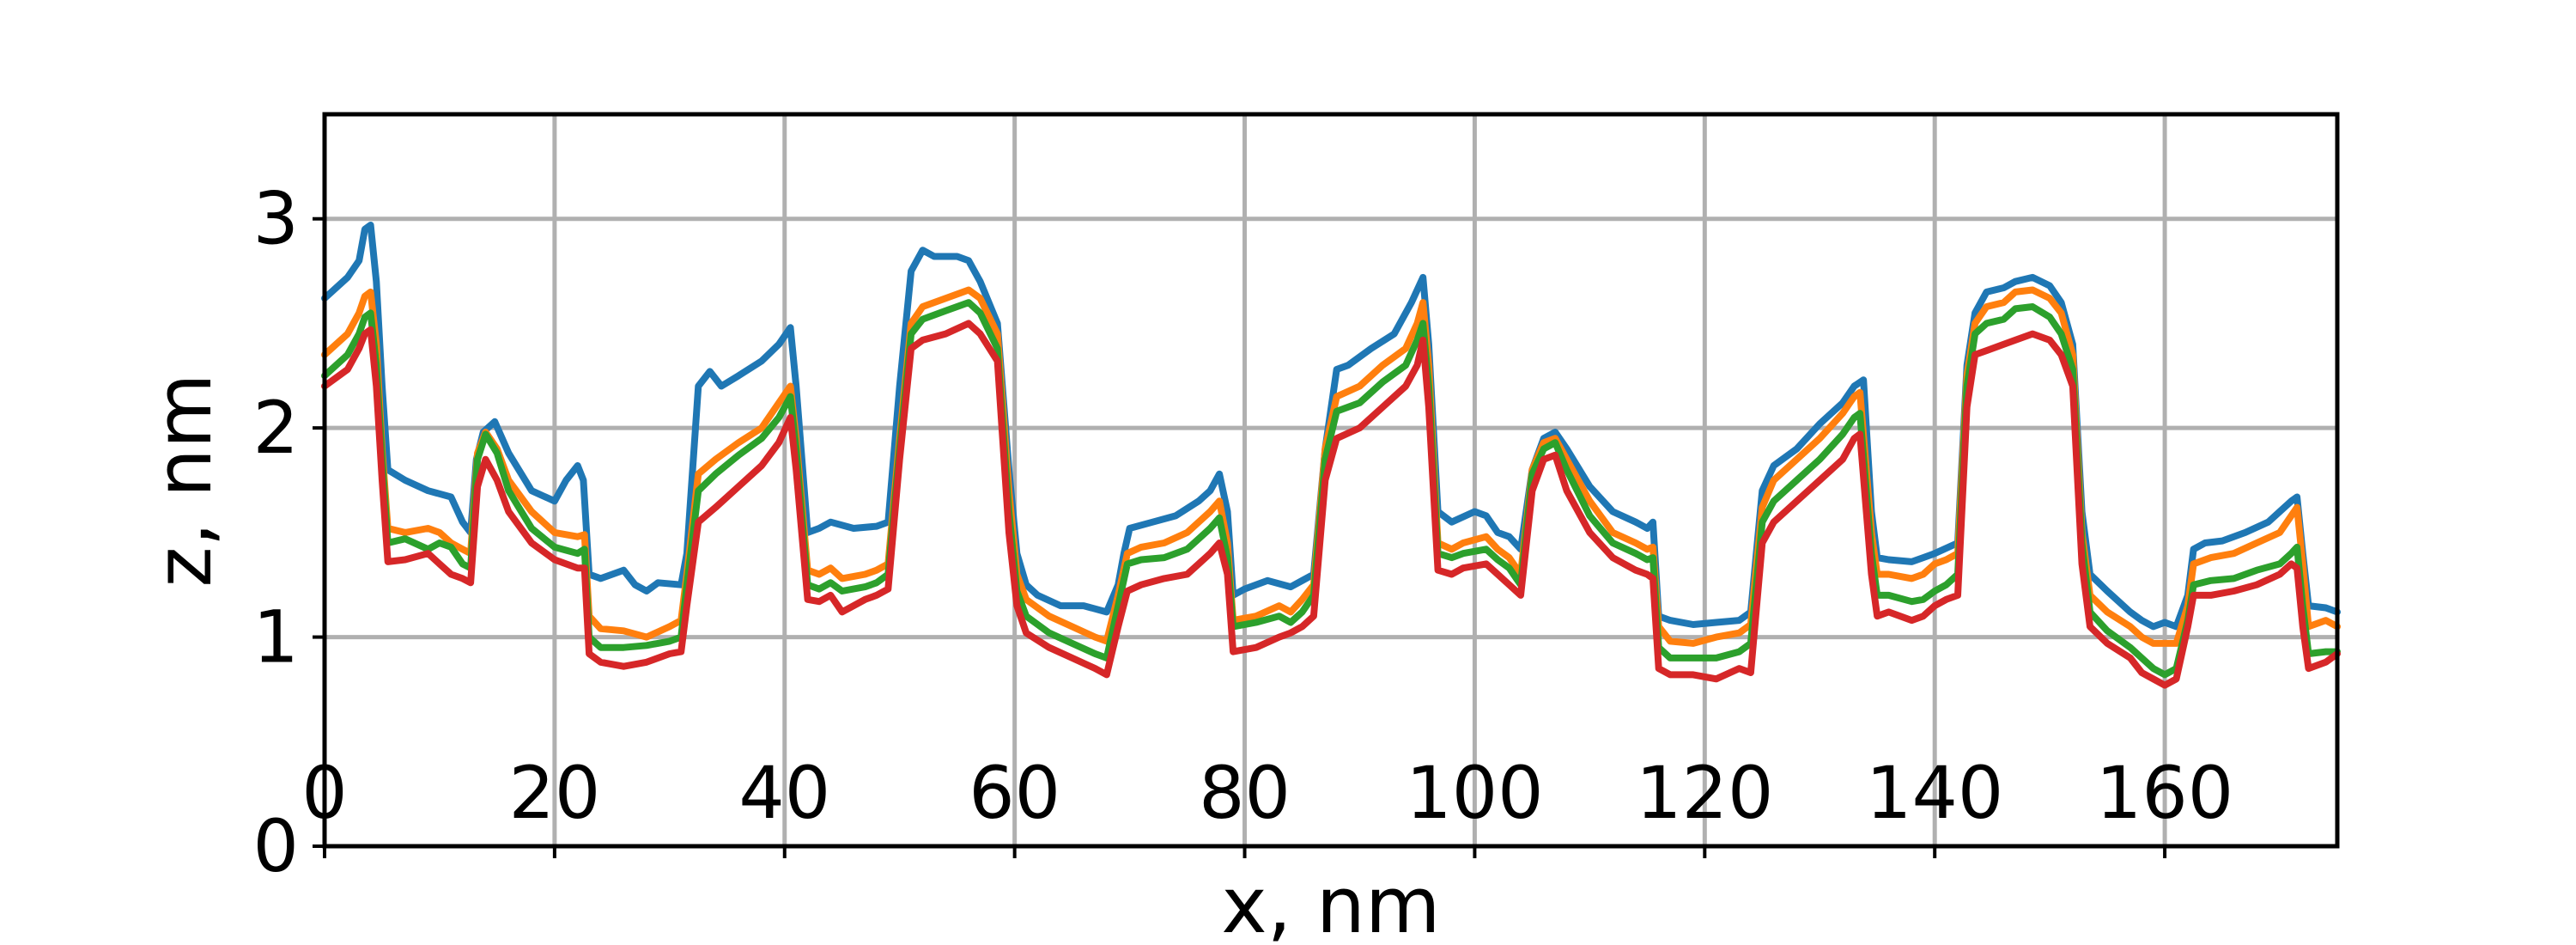 The width and height of the screenshot is (2576, 945). Describe the element at coordinates (184, 480) in the screenshot. I see `y-axis-label: z, nm` at that location.